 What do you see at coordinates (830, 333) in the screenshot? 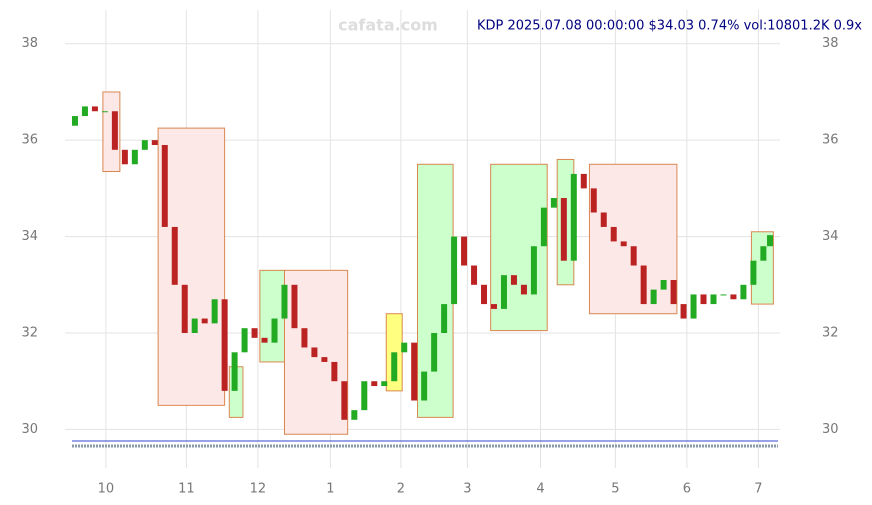
I see `y2-tick-label: 32` at bounding box center [830, 333].